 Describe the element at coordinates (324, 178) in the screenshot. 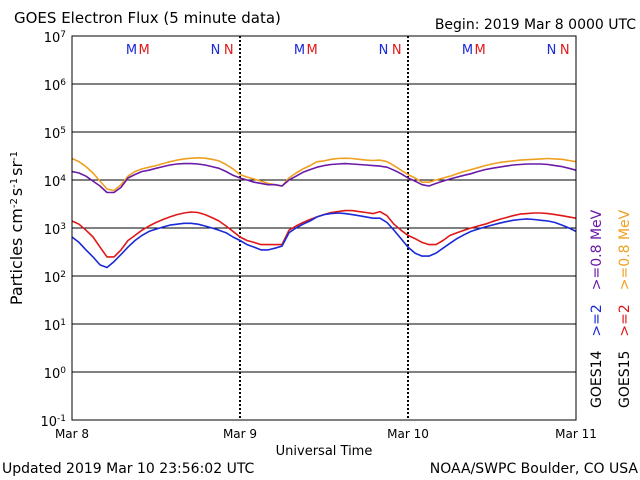

I see `series-g14_08-line` at that location.